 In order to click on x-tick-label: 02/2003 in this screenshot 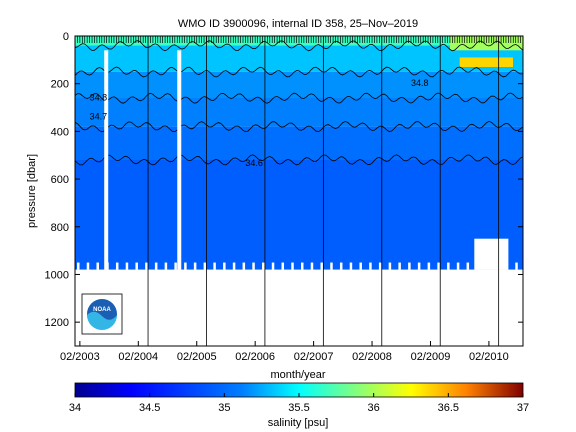, I will do `click(80, 357)`.